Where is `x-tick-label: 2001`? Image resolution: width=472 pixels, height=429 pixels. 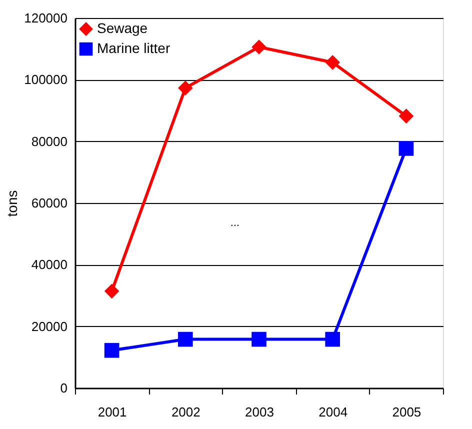
x-tick-label: 2001 is located at coordinates (112, 412).